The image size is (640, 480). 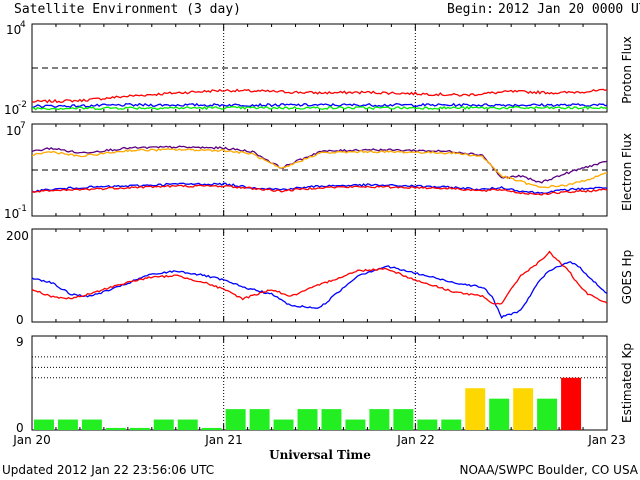 What do you see at coordinates (223, 440) in the screenshot?
I see `xtick-jan21: Jan 21` at bounding box center [223, 440].